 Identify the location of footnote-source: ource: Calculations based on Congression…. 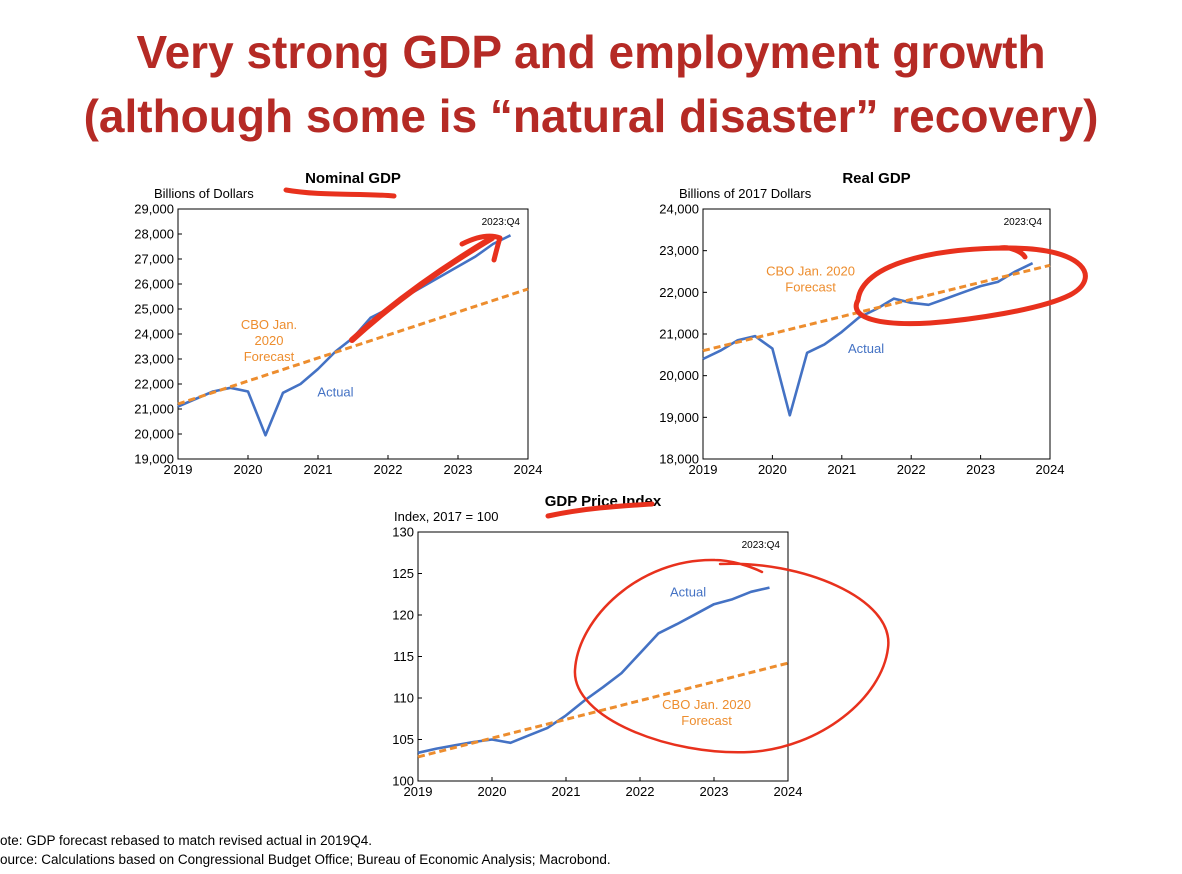
(305, 859).